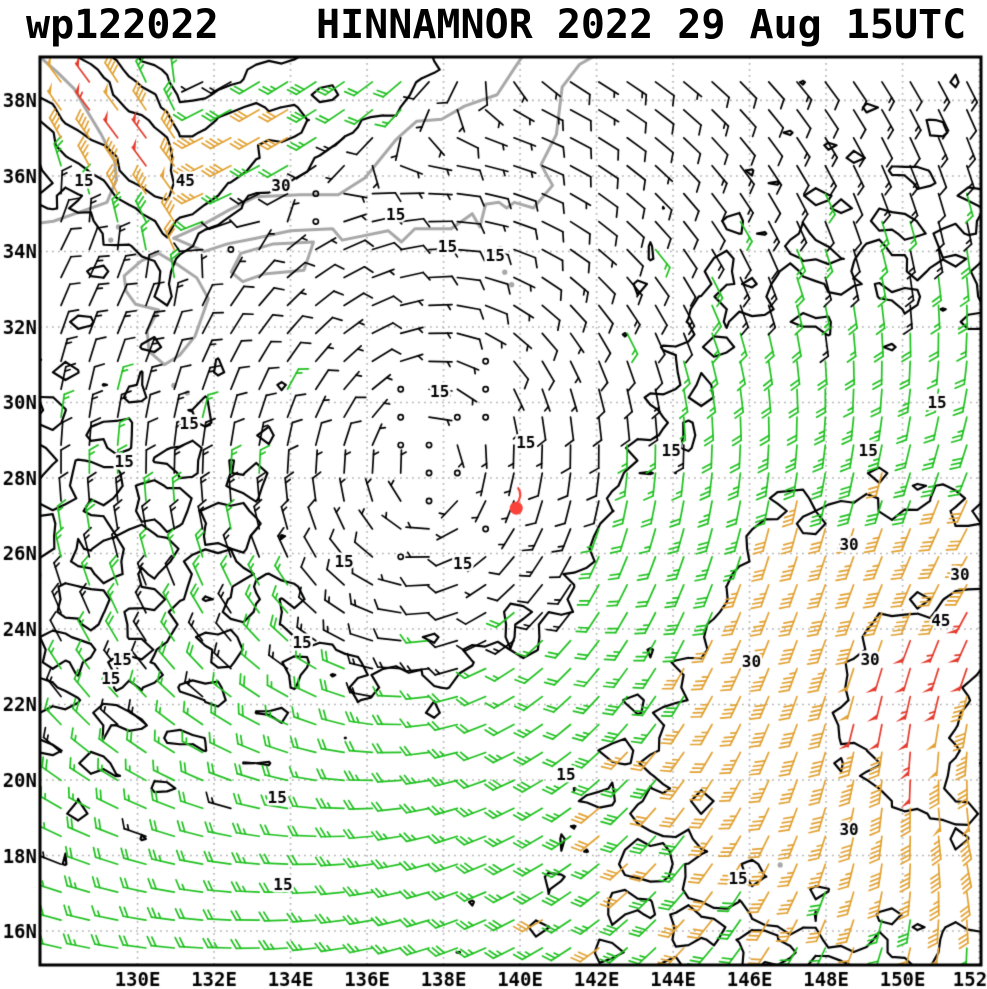  I want to click on storm-id-label: wp122022, so click(122, 25).